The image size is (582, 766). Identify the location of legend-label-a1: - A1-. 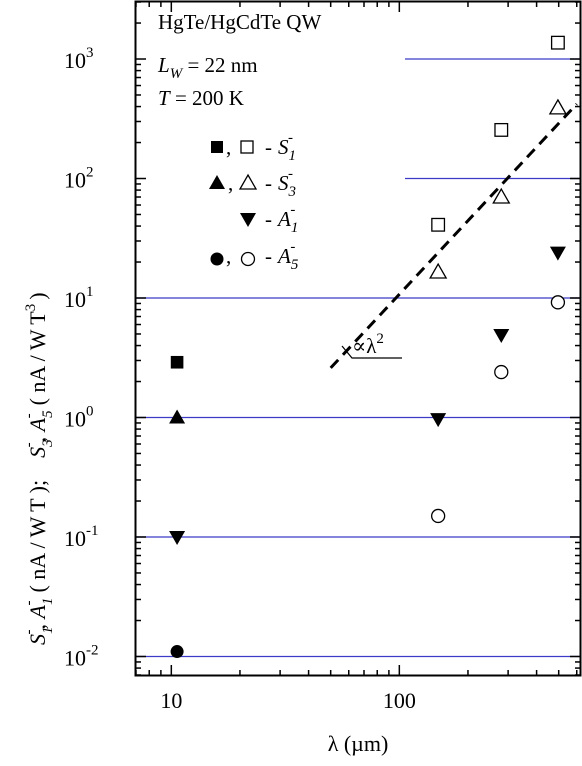
(281, 219).